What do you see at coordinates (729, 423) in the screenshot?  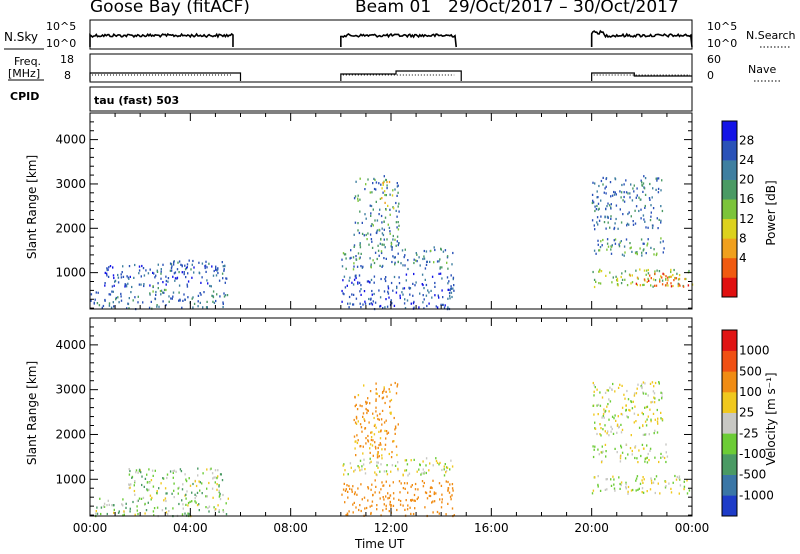 I see `velocity-colorbar-frame` at bounding box center [729, 423].